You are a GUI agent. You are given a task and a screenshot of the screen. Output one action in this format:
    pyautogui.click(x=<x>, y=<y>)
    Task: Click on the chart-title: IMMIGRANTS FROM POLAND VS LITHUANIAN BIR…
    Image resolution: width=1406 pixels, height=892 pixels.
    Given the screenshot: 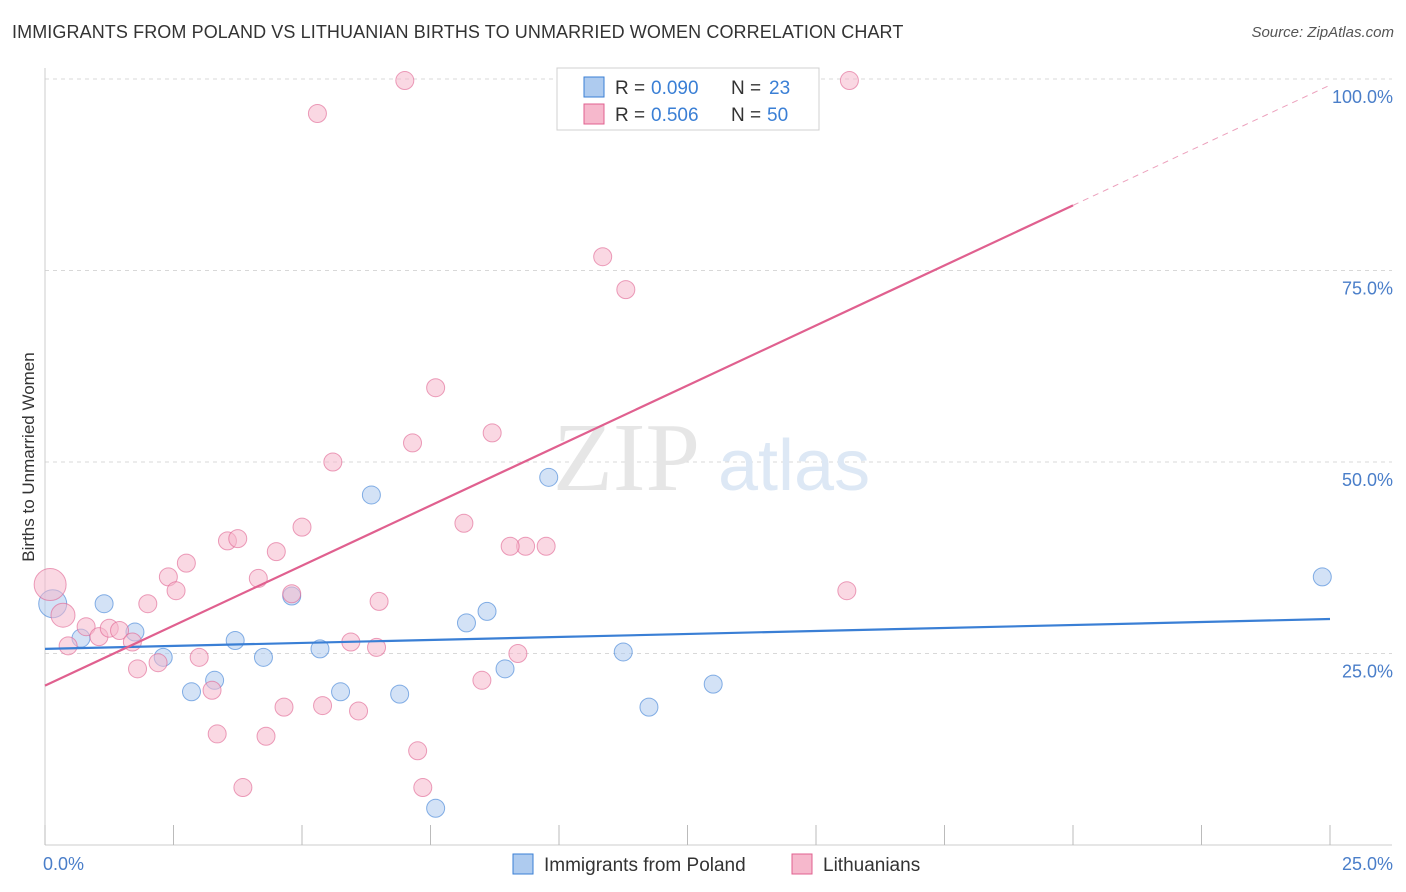 What is the action you would take?
    pyautogui.click(x=458, y=32)
    